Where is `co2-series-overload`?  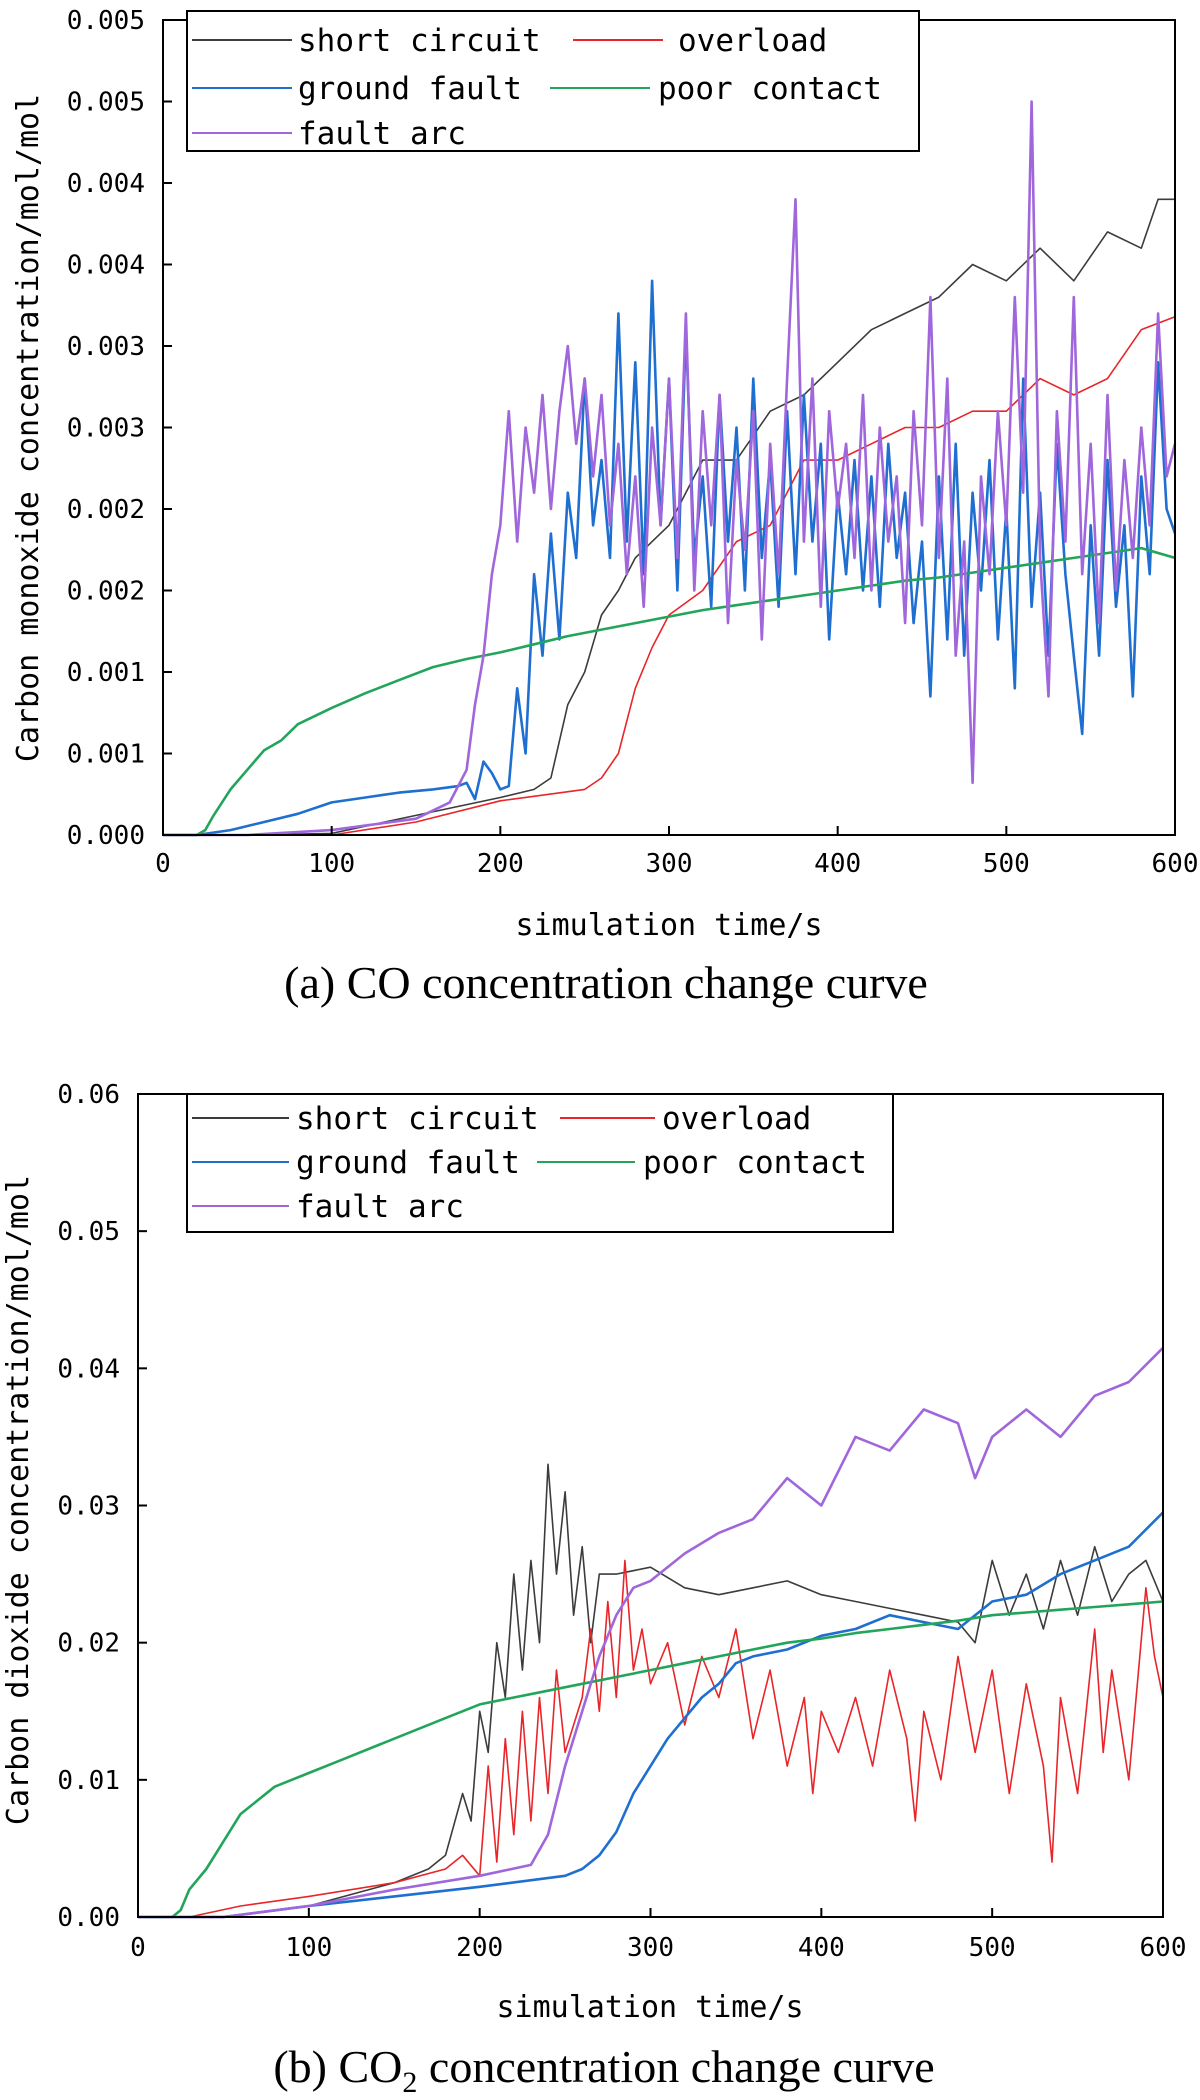 co2-series-overload is located at coordinates (651, 1738).